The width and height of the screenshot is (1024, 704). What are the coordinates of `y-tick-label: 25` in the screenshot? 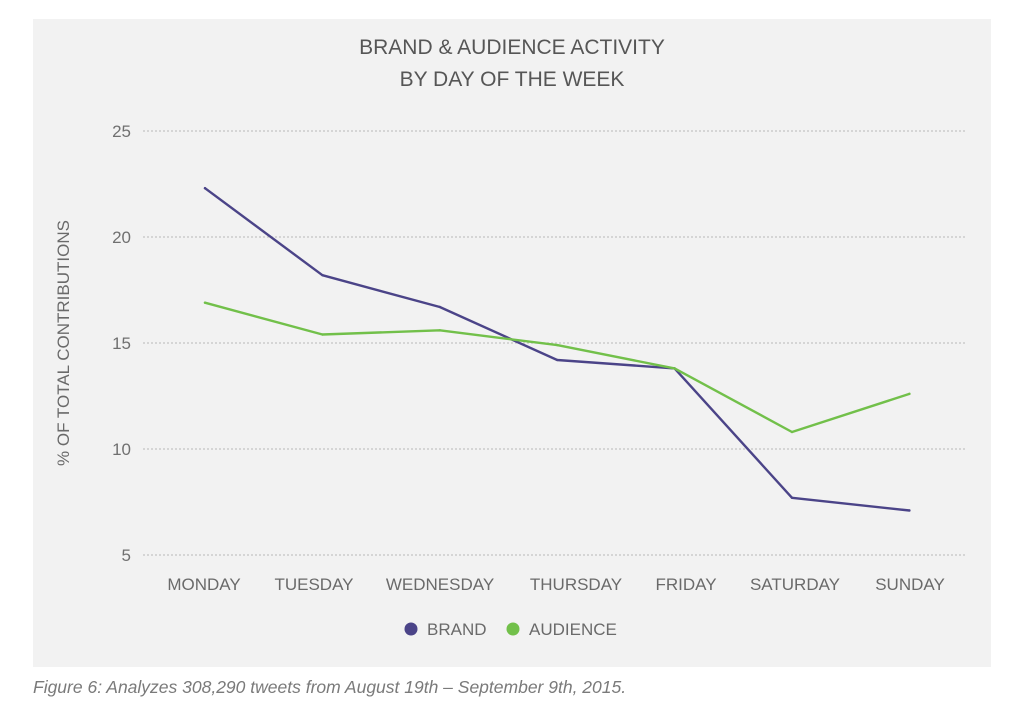 It's located at (121, 131).